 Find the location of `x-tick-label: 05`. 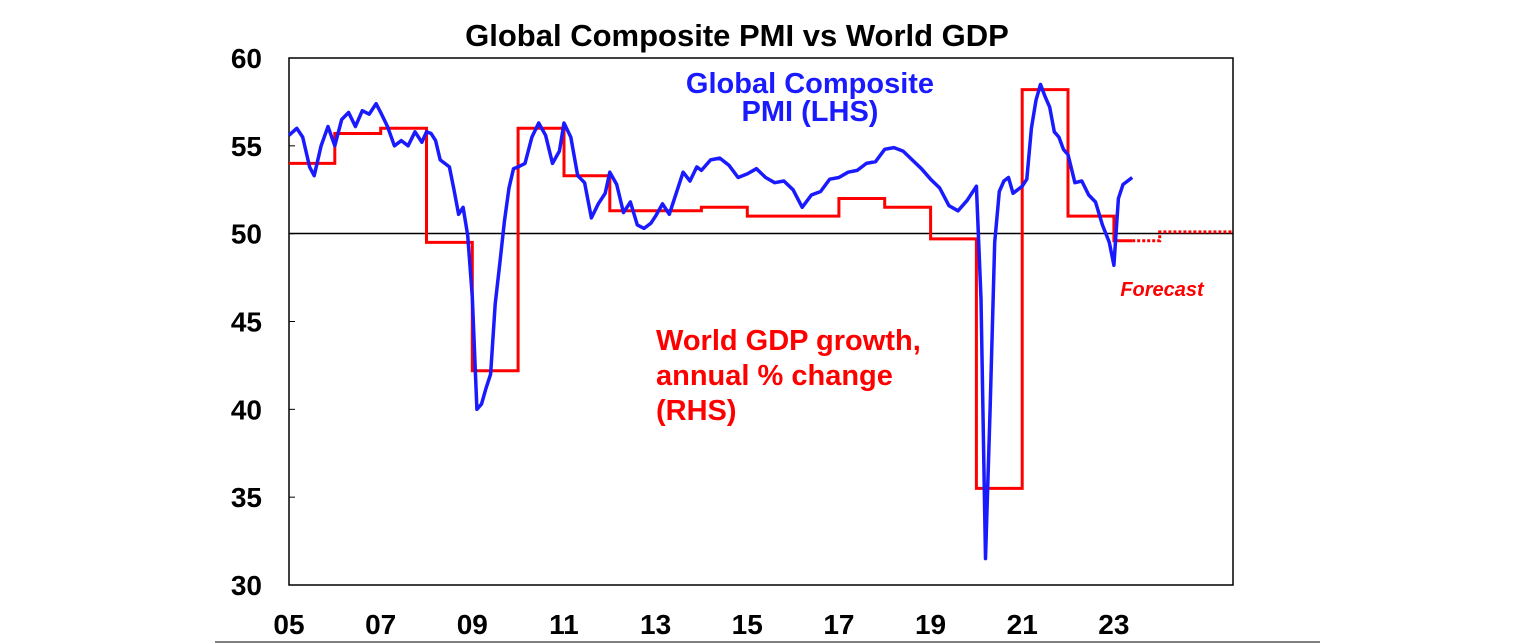

x-tick-label: 05 is located at coordinates (288, 624).